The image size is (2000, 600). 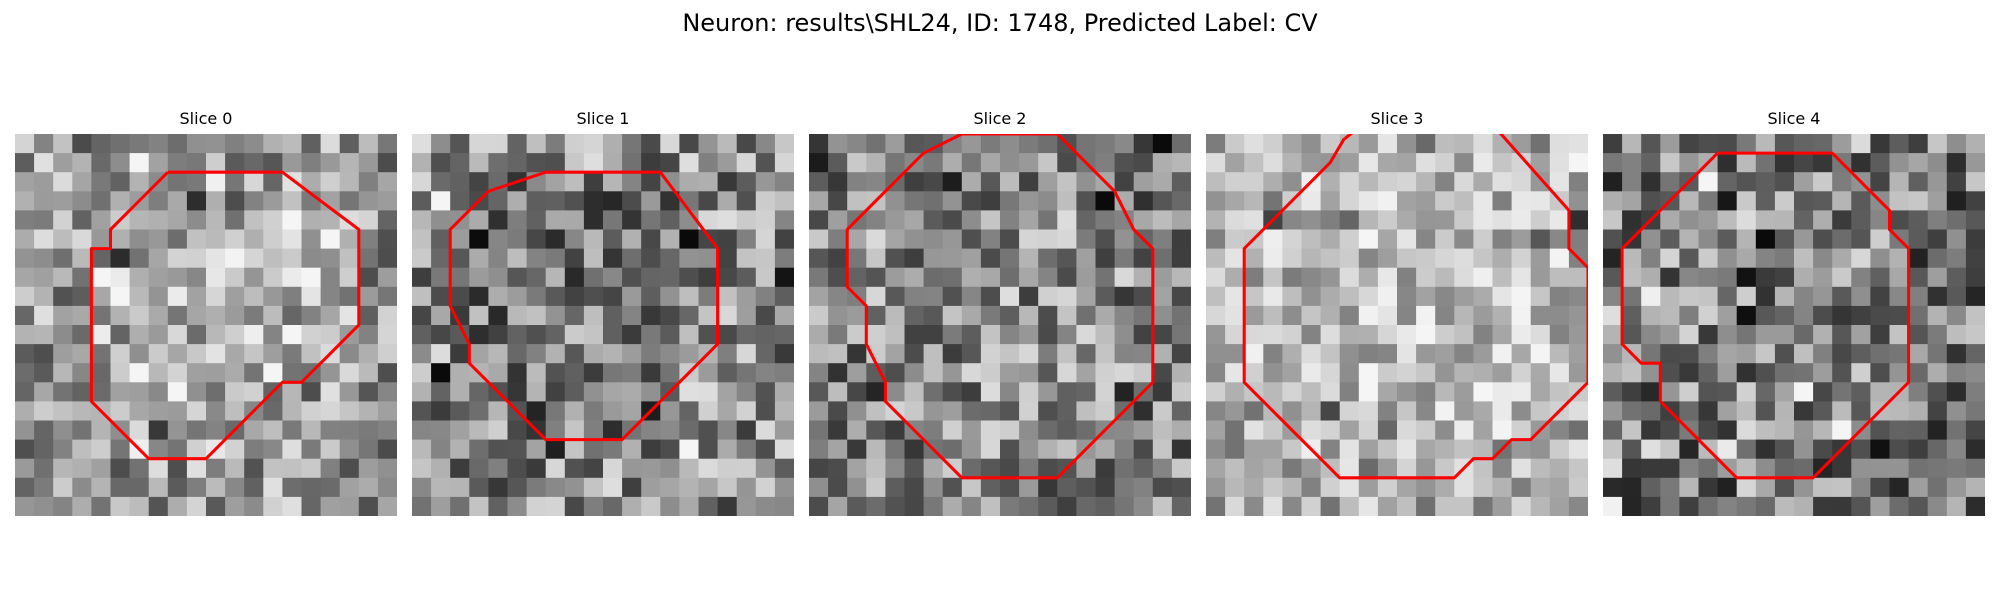 I want to click on segmentation-contour, so click(x=225, y=315).